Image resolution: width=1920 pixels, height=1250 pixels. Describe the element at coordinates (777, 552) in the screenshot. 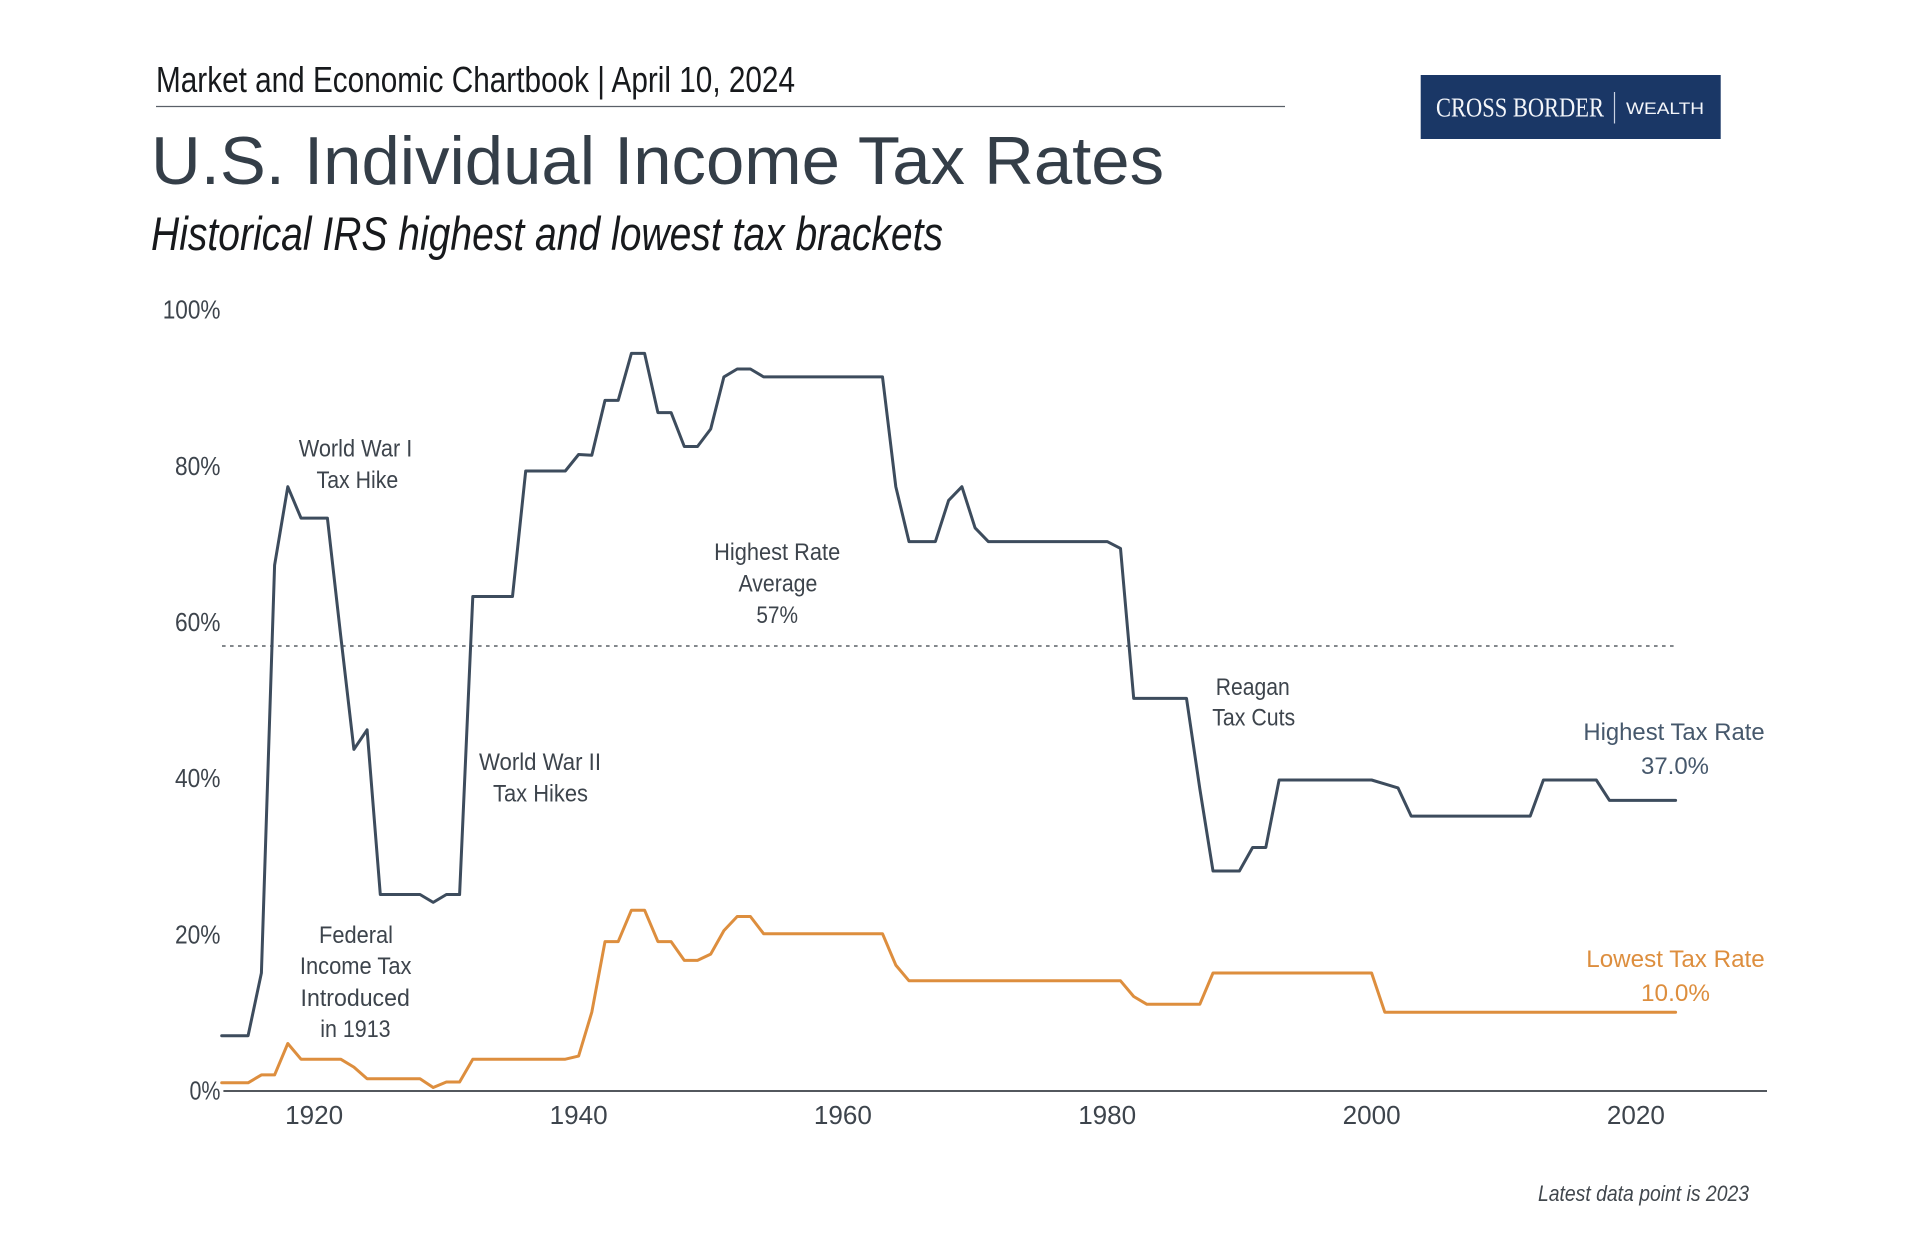

I see `svg-text: Highest Rate` at that location.